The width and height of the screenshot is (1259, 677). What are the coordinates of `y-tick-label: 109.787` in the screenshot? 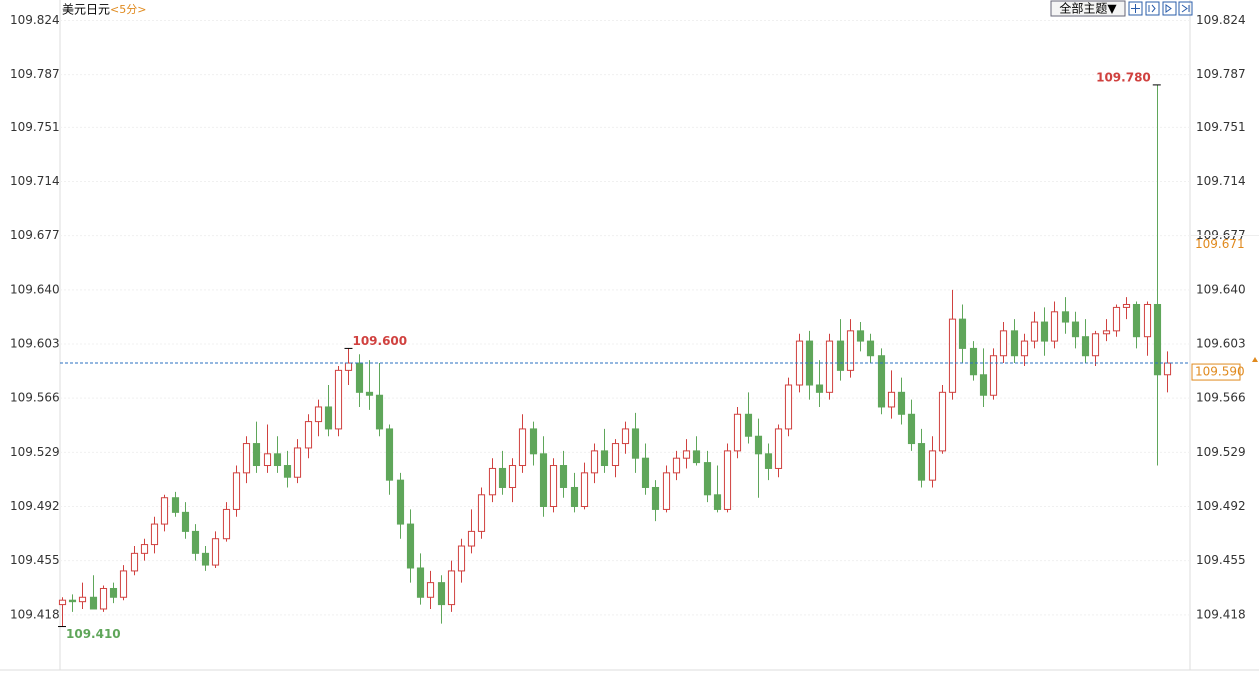 It's located at (35, 74).